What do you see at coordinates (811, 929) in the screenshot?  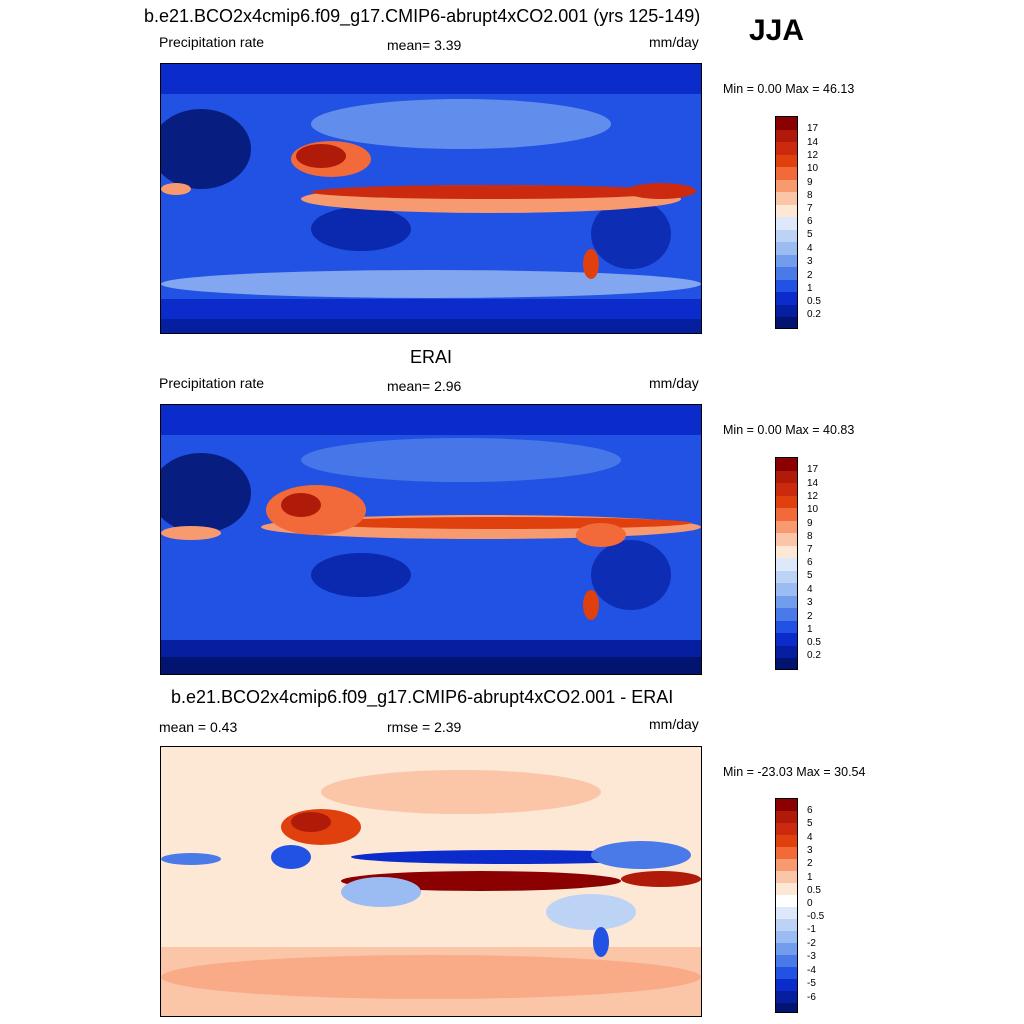 I see `colorbar-tick-label: -1` at bounding box center [811, 929].